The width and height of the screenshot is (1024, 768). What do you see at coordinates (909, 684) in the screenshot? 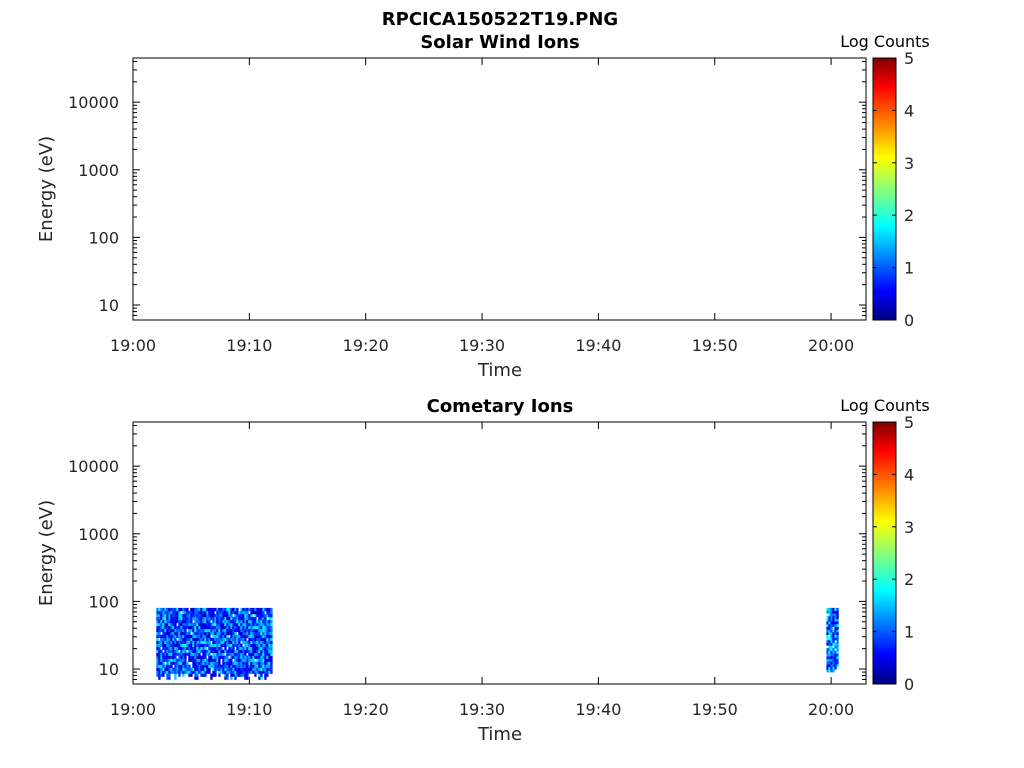
I see `colorbar-tick-label: 0` at bounding box center [909, 684].